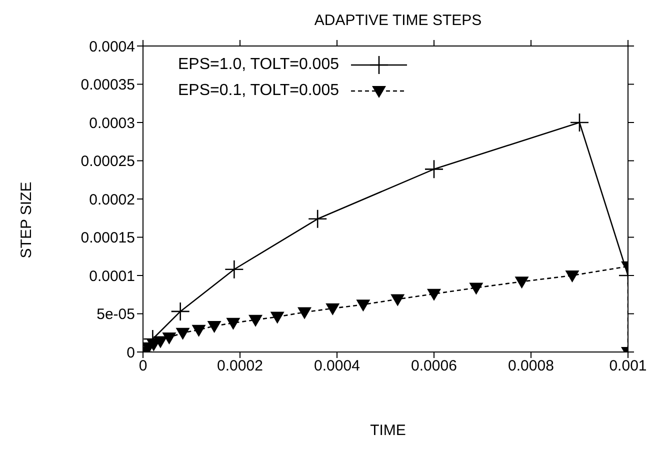 The width and height of the screenshot is (659, 457). What do you see at coordinates (112, 199) in the screenshot?
I see `y-tick-label: 0.0002` at bounding box center [112, 199].